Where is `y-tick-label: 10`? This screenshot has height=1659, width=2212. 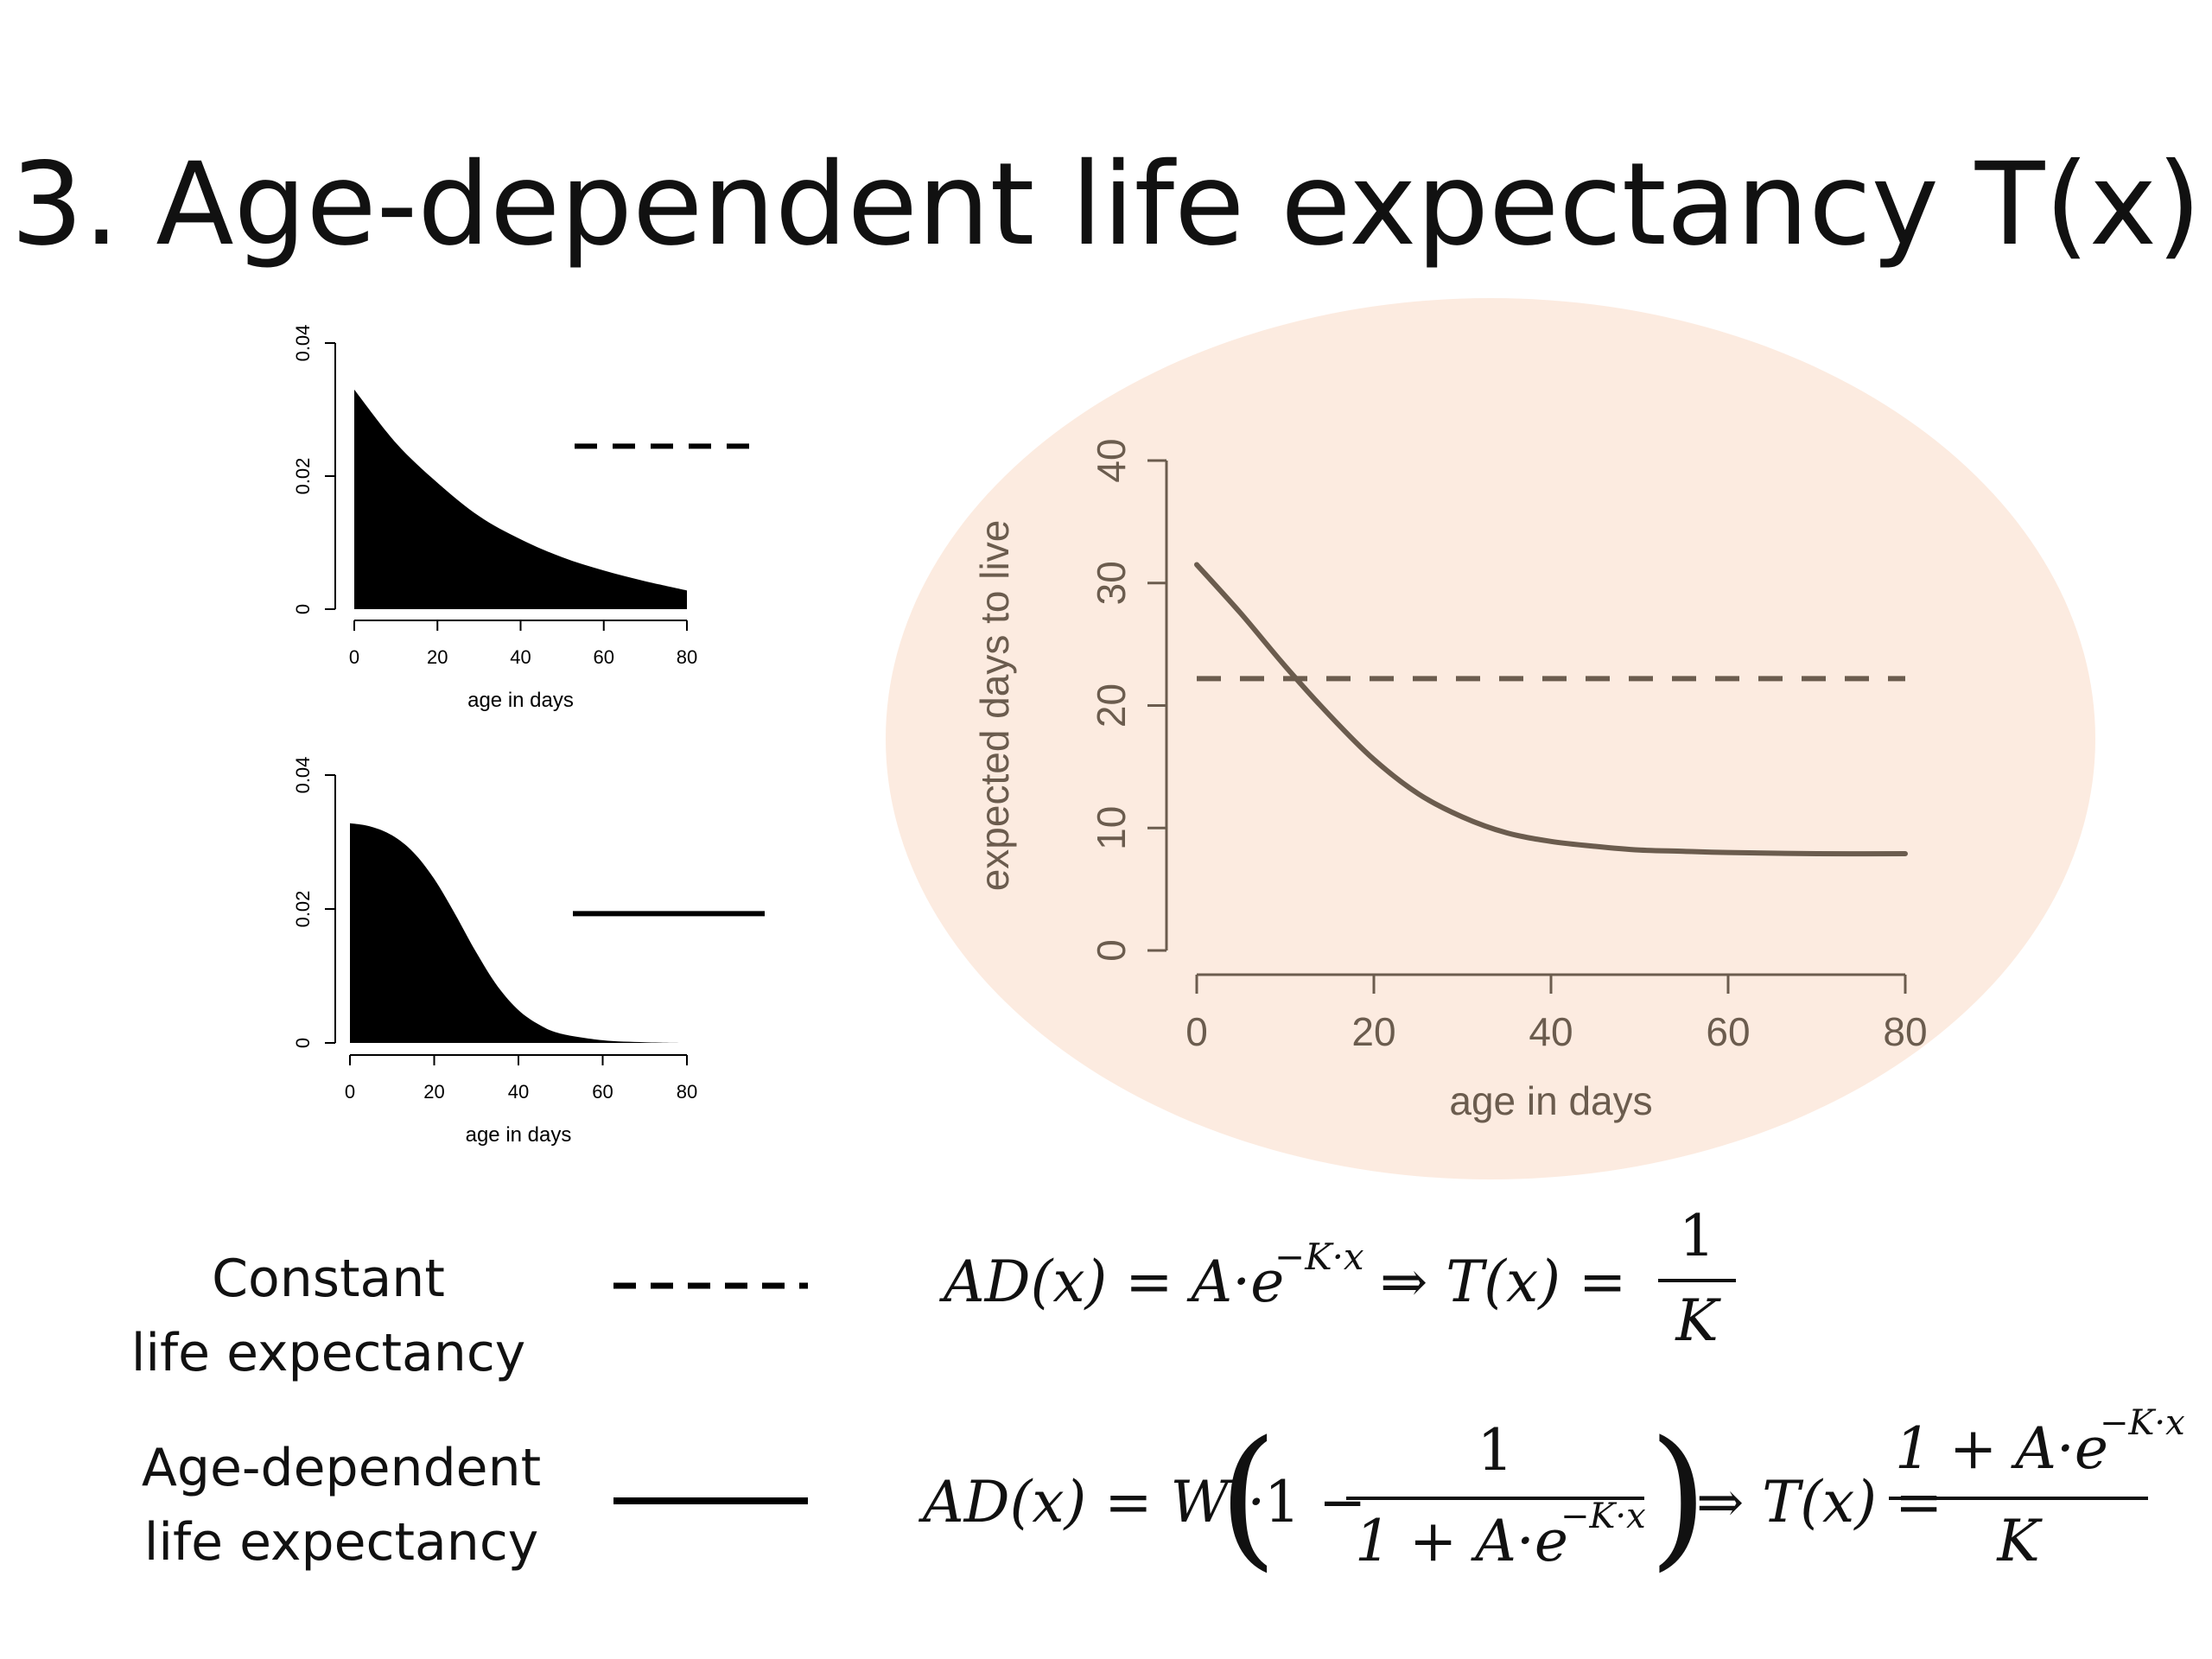 y-tick-label: 10 is located at coordinates (1111, 828).